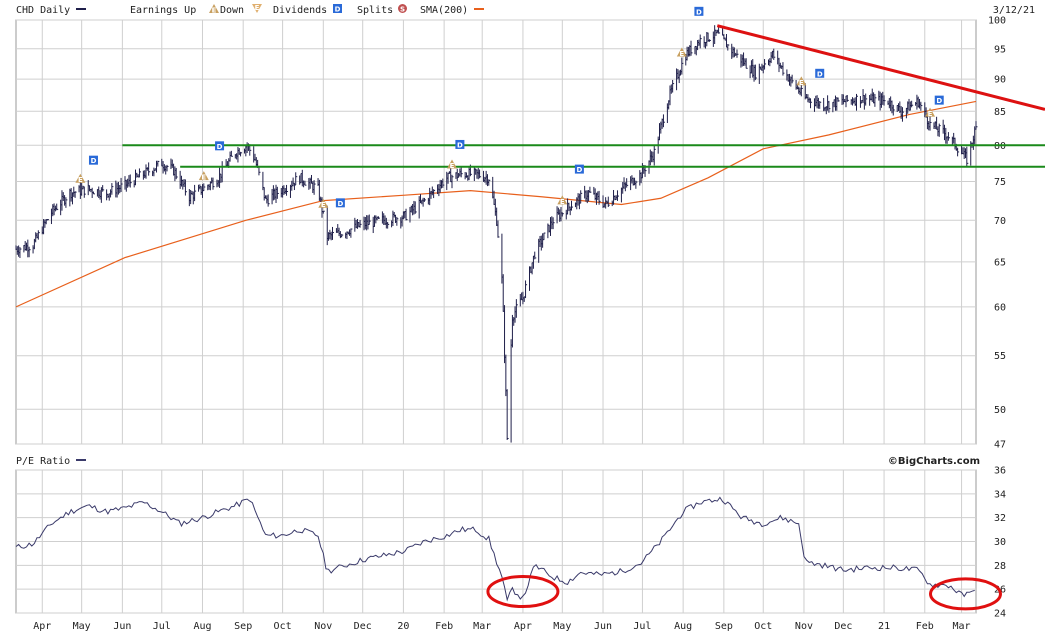 The width and height of the screenshot is (1045, 635). Describe the element at coordinates (1000, 614) in the screenshot. I see `pe-y-tick-label: 24` at that location.